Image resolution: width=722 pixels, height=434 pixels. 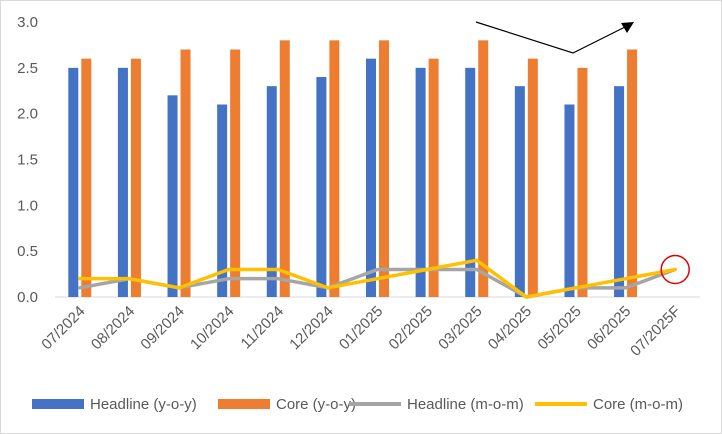 What do you see at coordinates (375, 404) in the screenshot?
I see `legend-swatch-headline-m-o-m` at bounding box center [375, 404].